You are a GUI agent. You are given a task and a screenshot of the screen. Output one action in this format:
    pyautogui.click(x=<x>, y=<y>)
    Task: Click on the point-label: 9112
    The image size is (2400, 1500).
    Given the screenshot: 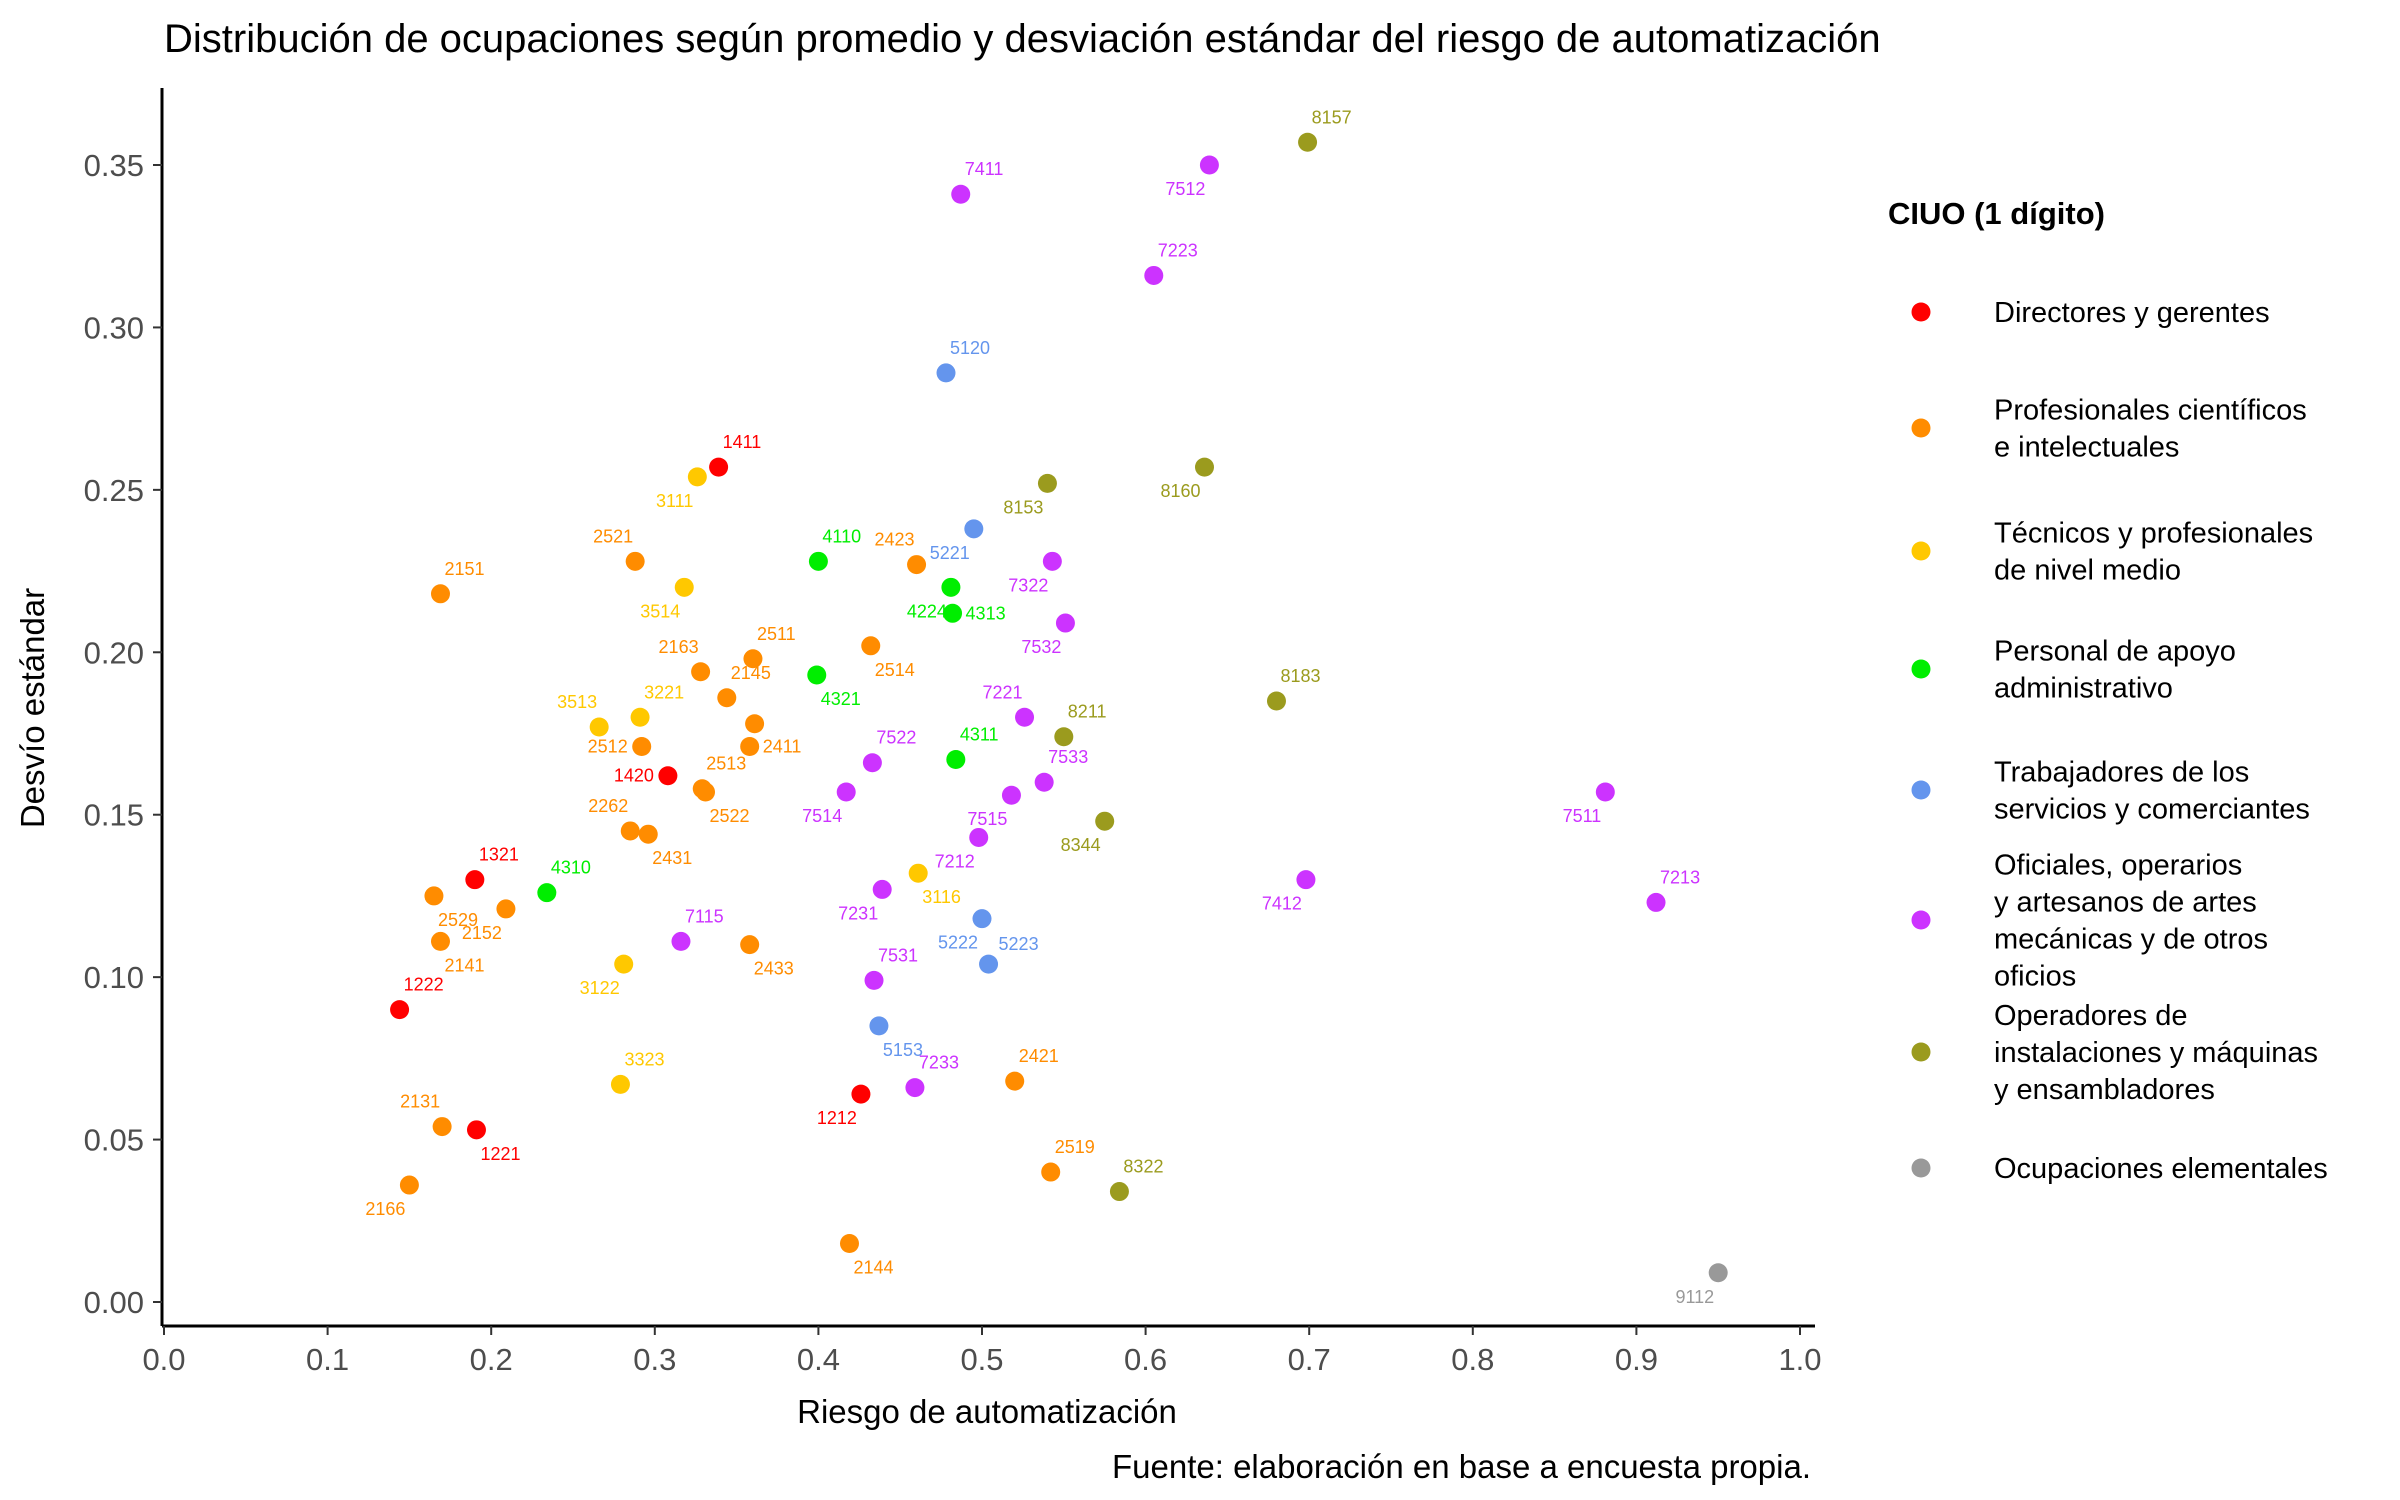 What is the action you would take?
    pyautogui.click(x=1694, y=1297)
    